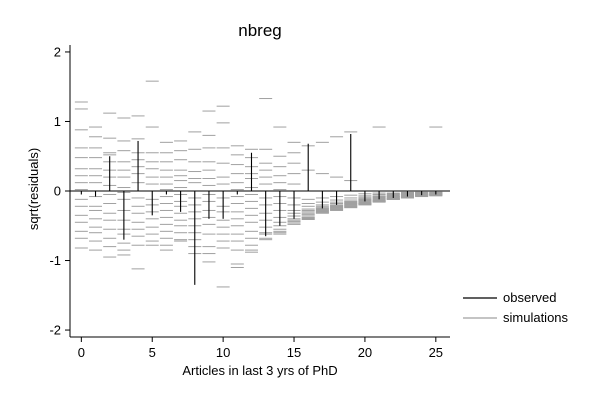 The width and height of the screenshot is (600, 400). I want to click on y-tick-label: -1, so click(55, 260).